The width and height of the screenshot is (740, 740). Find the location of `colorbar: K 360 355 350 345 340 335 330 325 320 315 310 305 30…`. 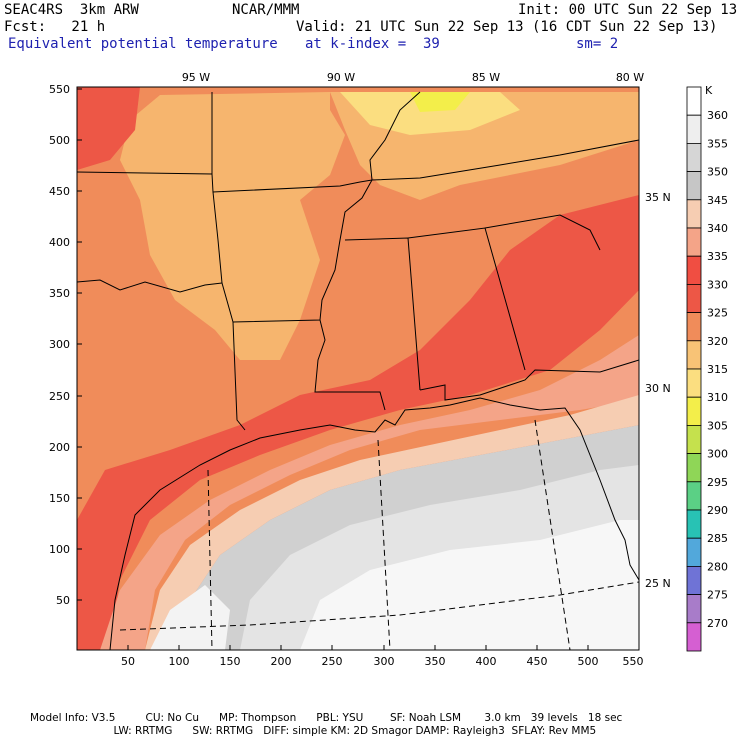

colorbar: K 360 355 350 345 340 335 330 325 320 315 310 305 30… is located at coordinates (707, 368).